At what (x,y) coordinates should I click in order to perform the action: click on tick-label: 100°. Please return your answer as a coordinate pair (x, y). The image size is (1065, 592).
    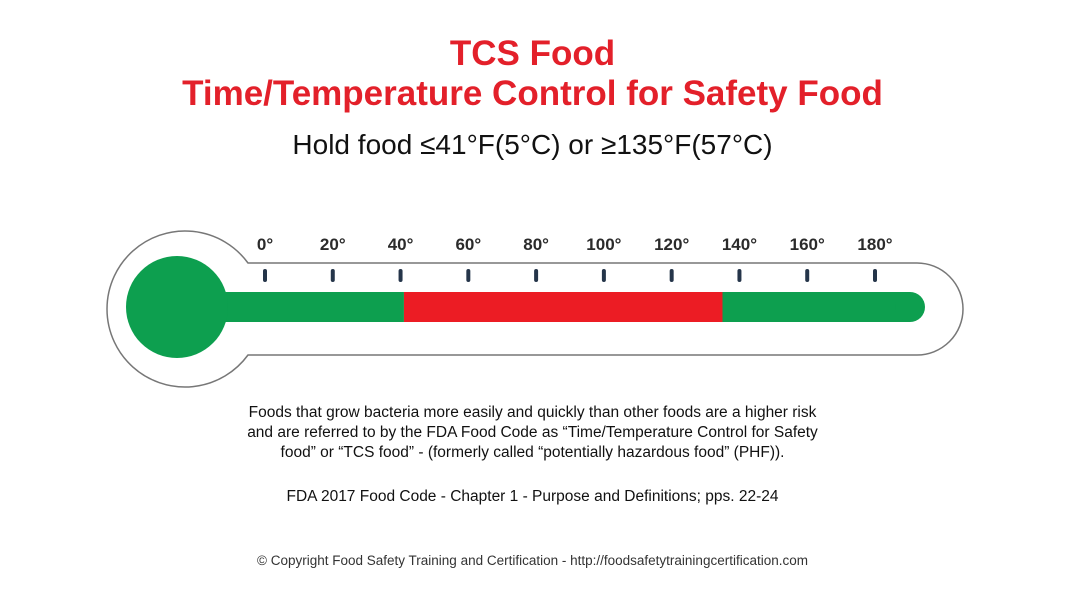
    Looking at the image, I should click on (603, 244).